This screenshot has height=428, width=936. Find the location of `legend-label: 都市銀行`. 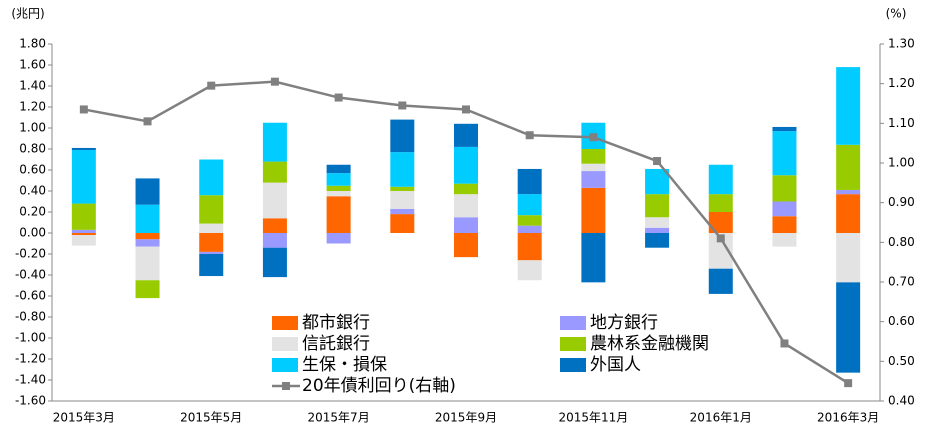

legend-label: 都市銀行 is located at coordinates (336, 323).